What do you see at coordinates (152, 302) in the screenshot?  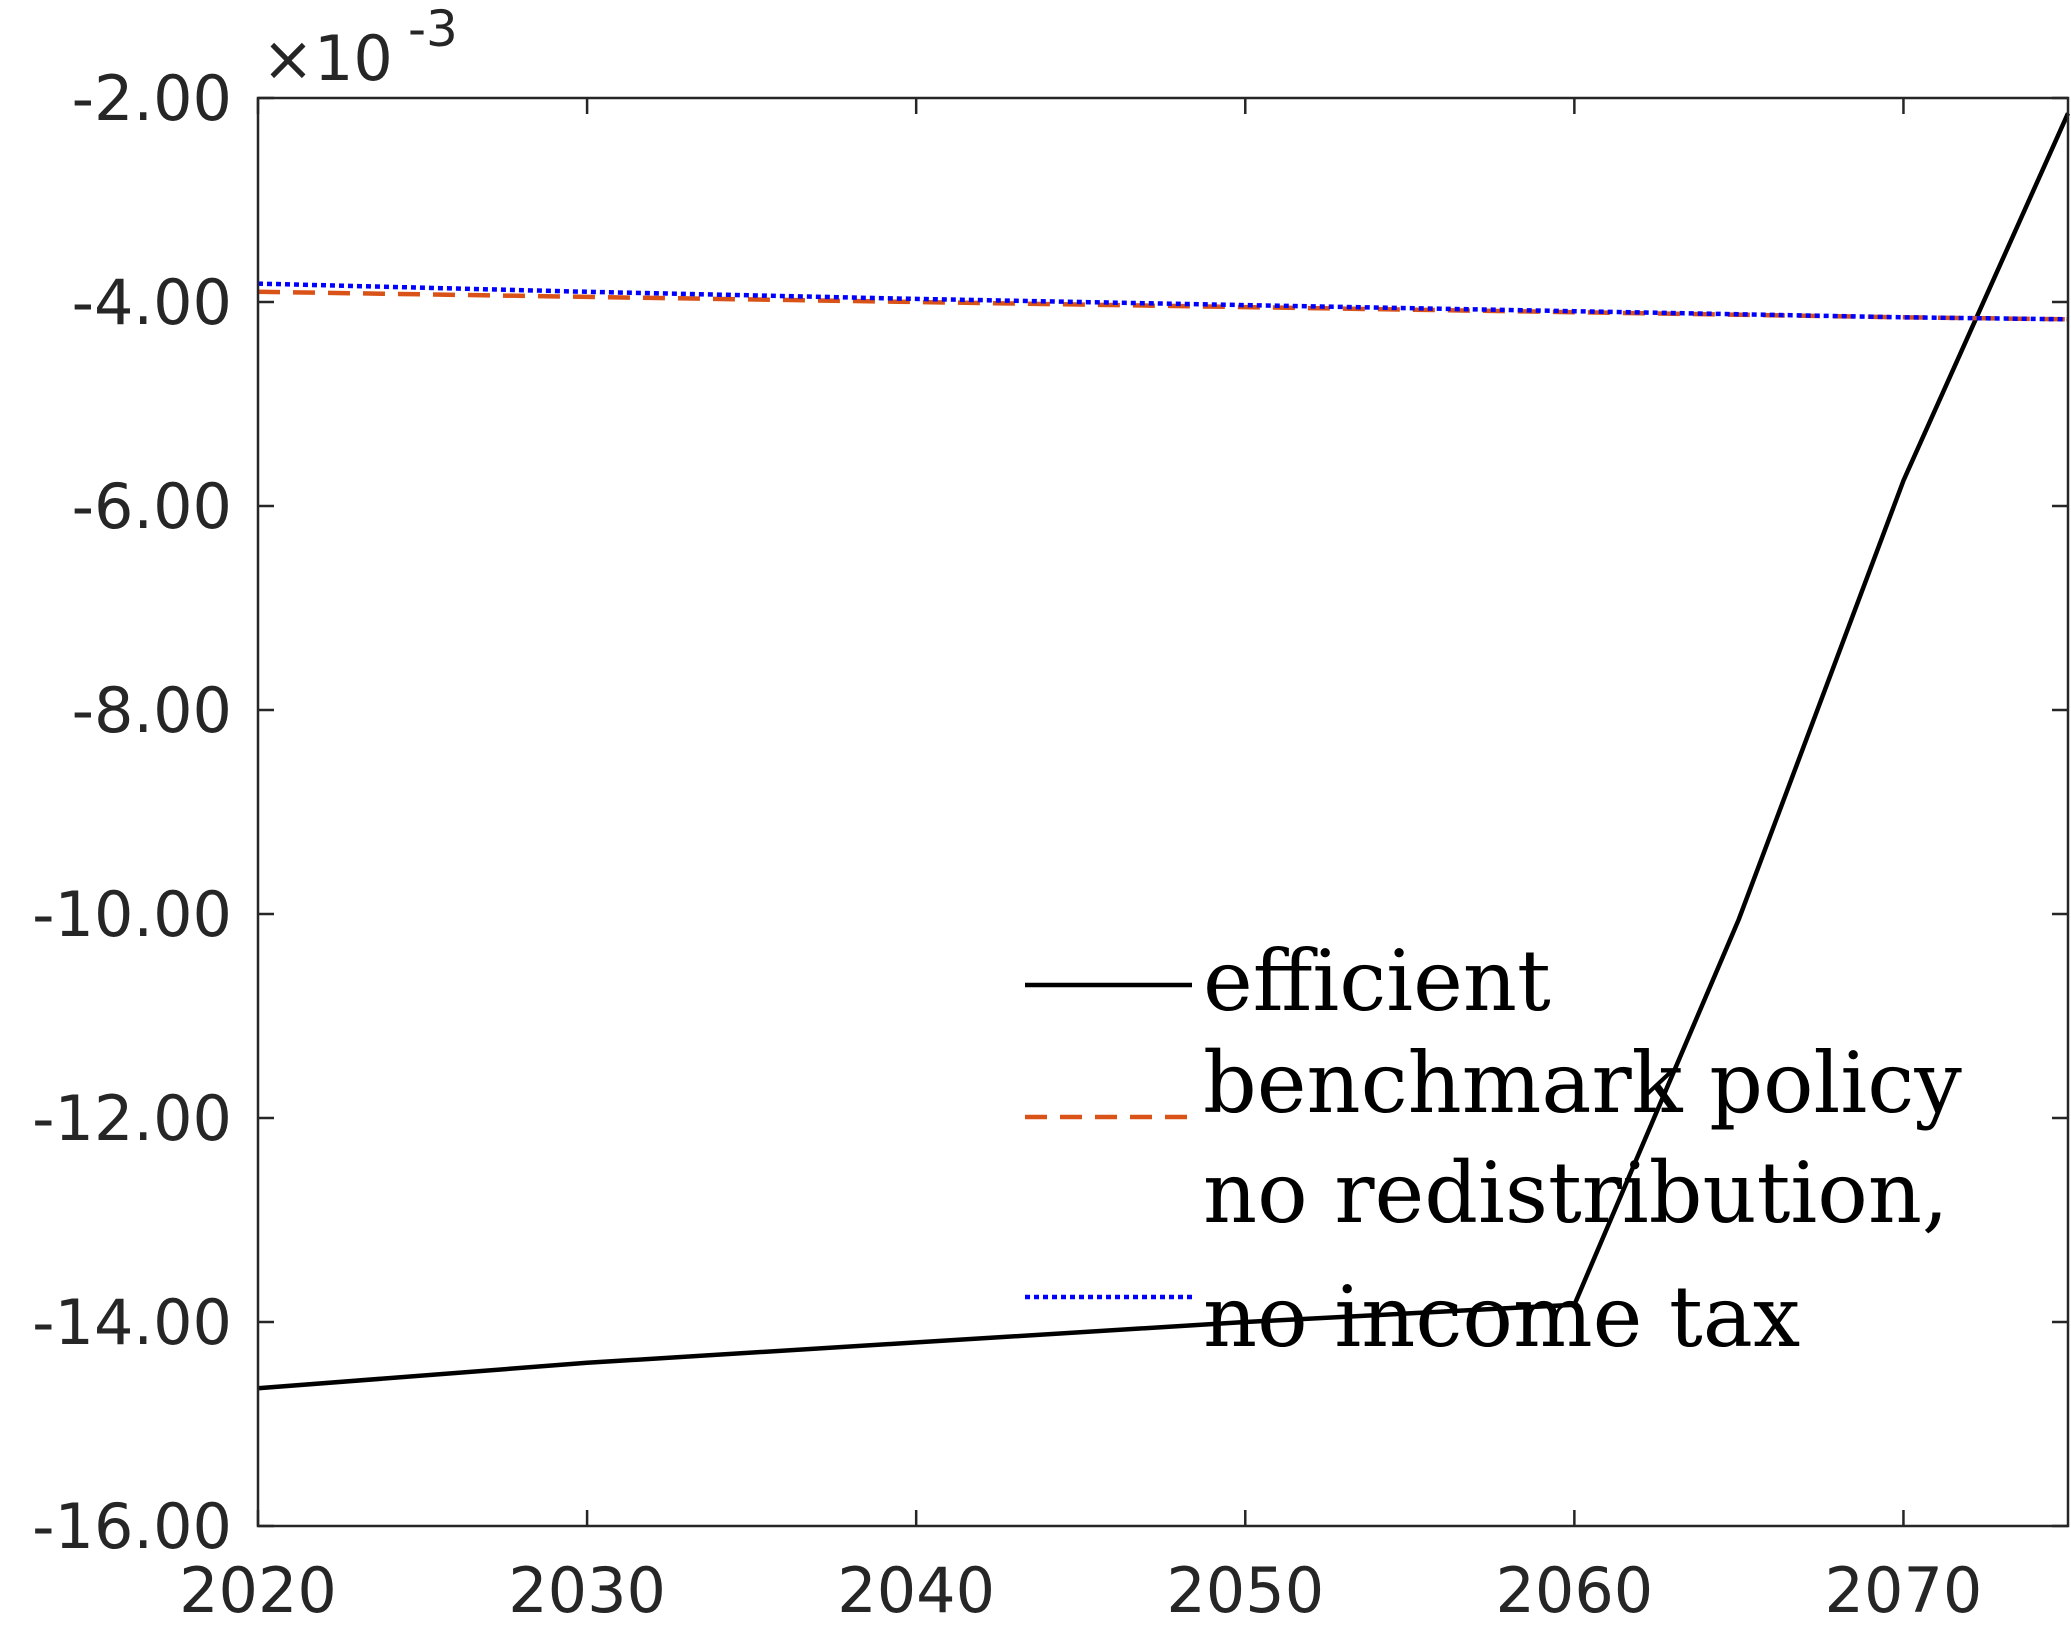 I see `y-tick-label: -4.00` at bounding box center [152, 302].